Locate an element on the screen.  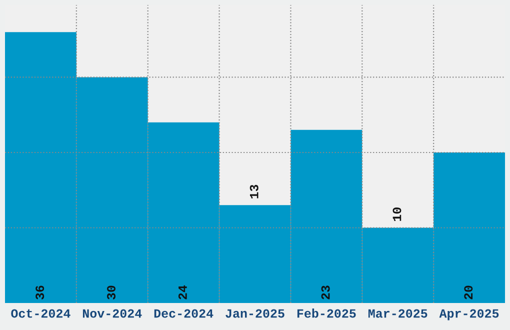
x-tick-label: Oct-2024 is located at coordinates (40, 313).